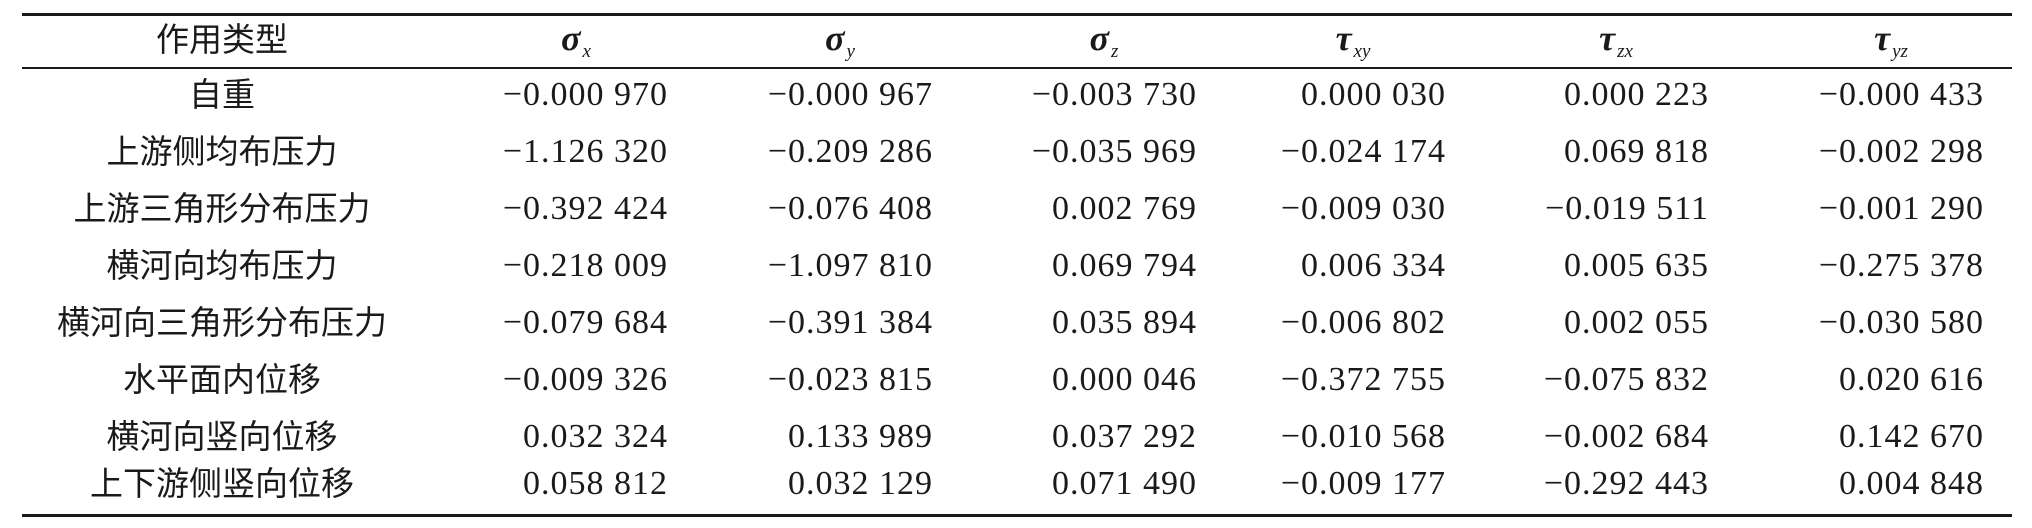 Image resolution: width=2032 pixels, height=528 pixels. What do you see at coordinates (222, 265) in the screenshot?
I see `row-name: 横河向均布压力` at bounding box center [222, 265].